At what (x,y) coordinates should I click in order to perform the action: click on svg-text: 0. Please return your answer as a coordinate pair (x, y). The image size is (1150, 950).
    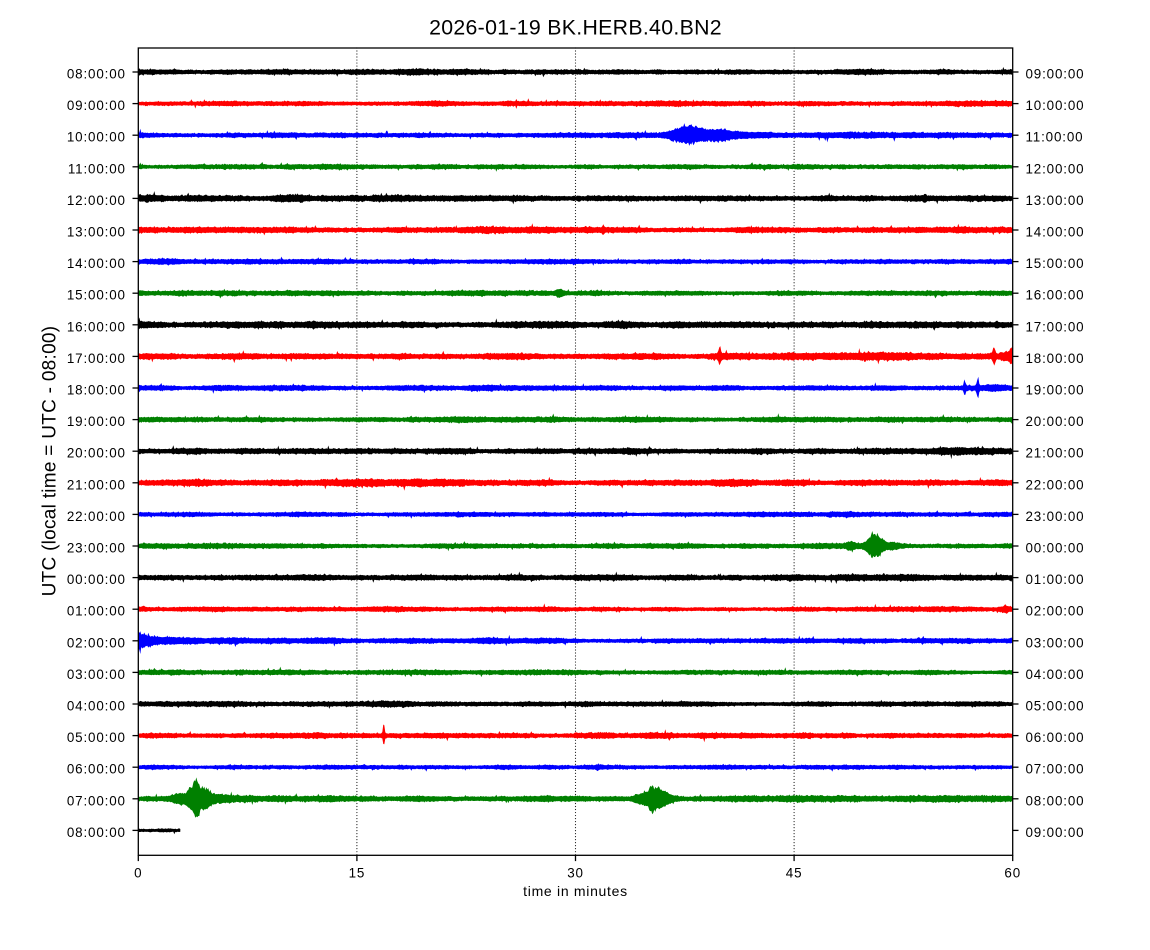
    Looking at the image, I should click on (138, 872).